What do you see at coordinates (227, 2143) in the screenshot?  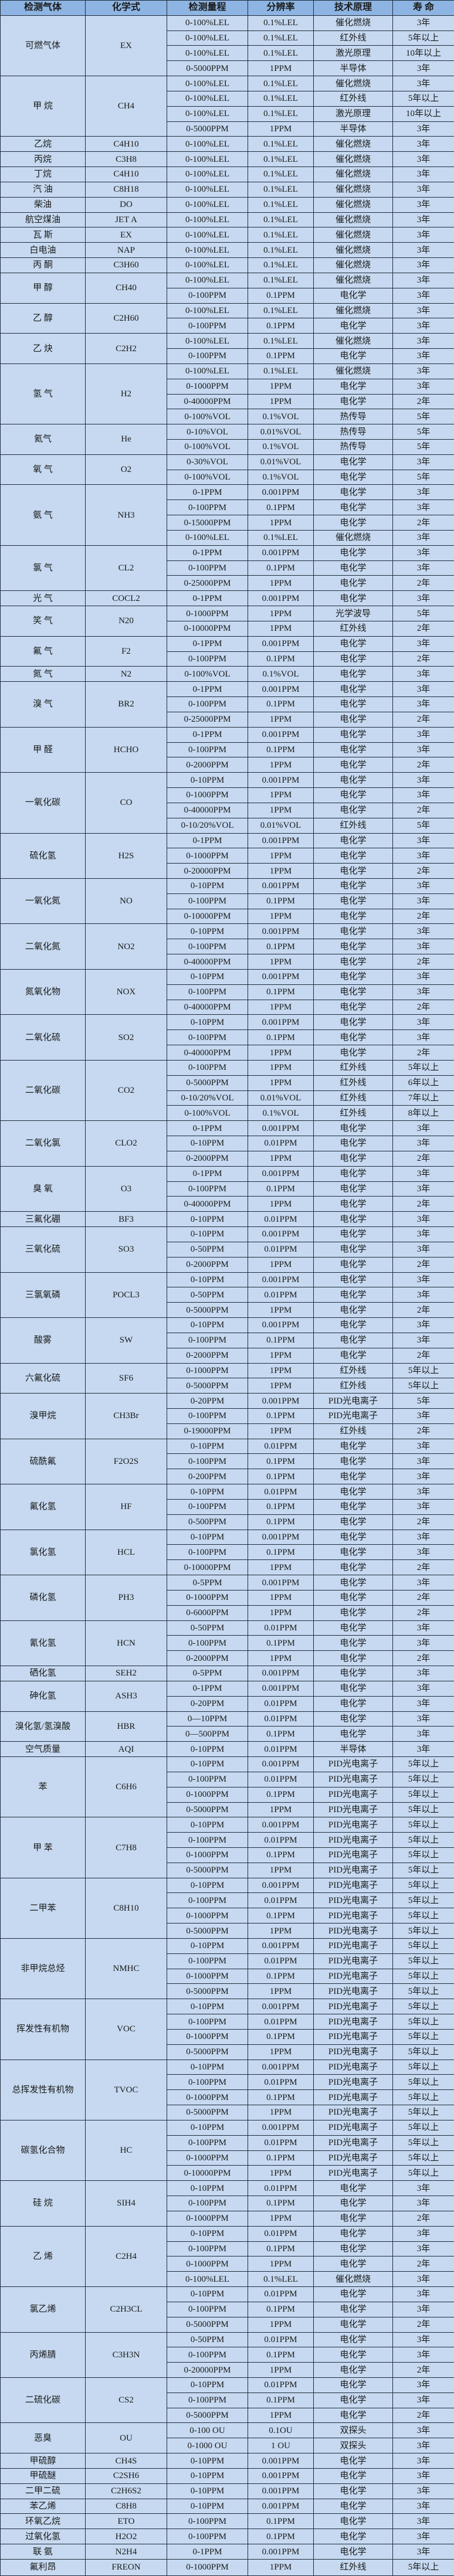 I see `table-row: 0-100PPM 0.01PPM PID光电离子 5年以上` at bounding box center [227, 2143].